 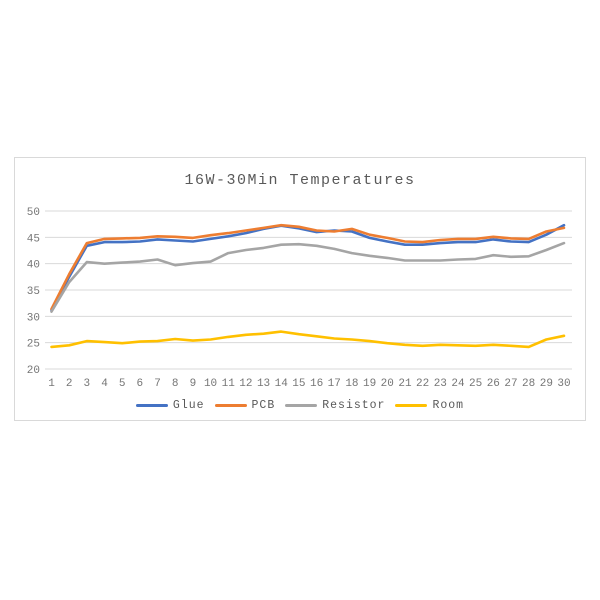 I want to click on x-tick-label: 2, so click(x=69, y=384).